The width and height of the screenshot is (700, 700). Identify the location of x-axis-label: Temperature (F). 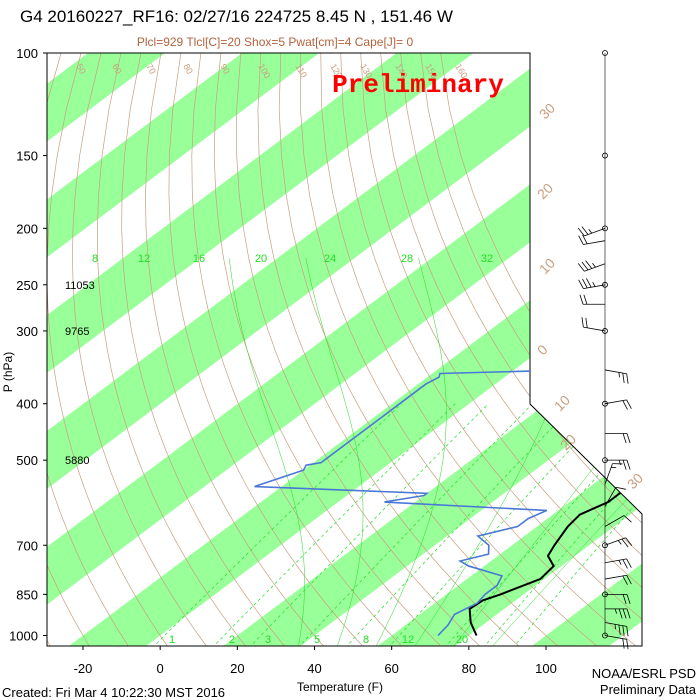
(340, 687).